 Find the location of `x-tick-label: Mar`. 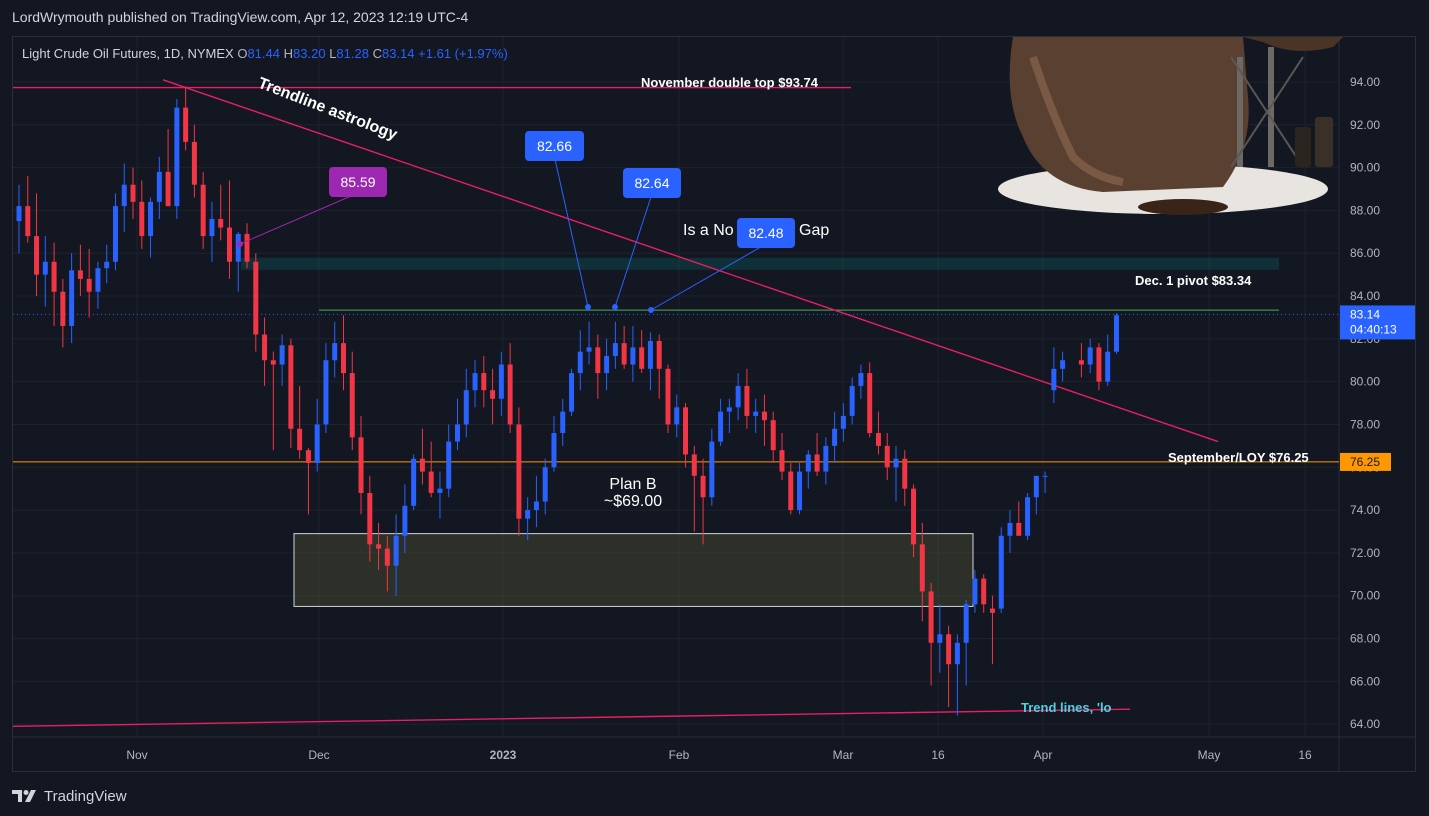

x-tick-label: Mar is located at coordinates (843, 755).